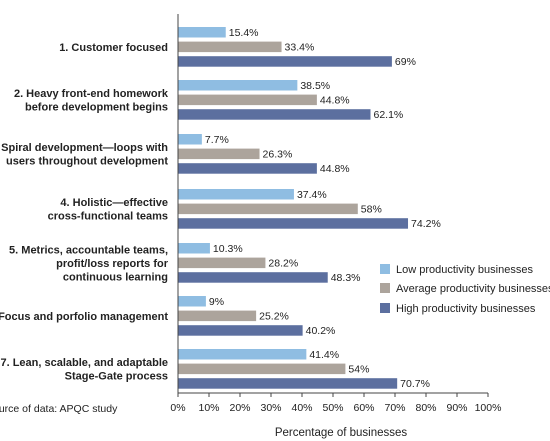 This screenshot has width=550, height=441. What do you see at coordinates (456, 408) in the screenshot?
I see `x-tick-label-10: 90%` at bounding box center [456, 408].